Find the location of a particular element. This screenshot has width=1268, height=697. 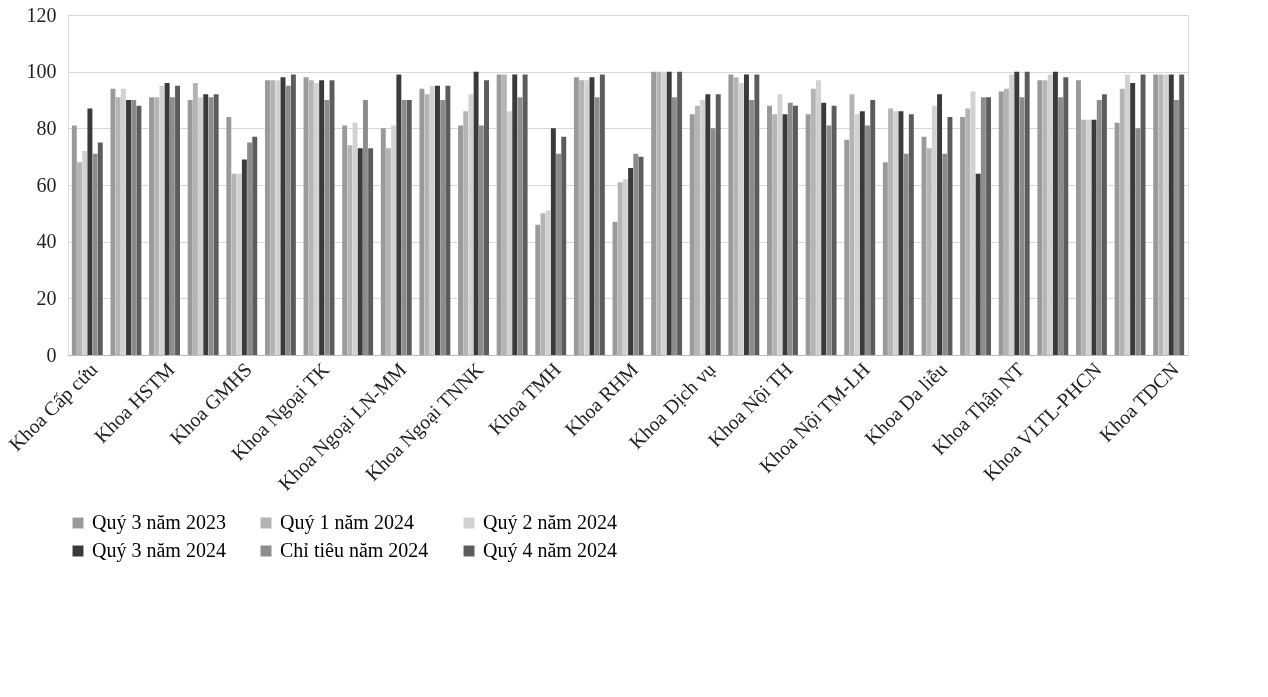

legend-label: Quý 3 năm 2024 is located at coordinates (159, 550).